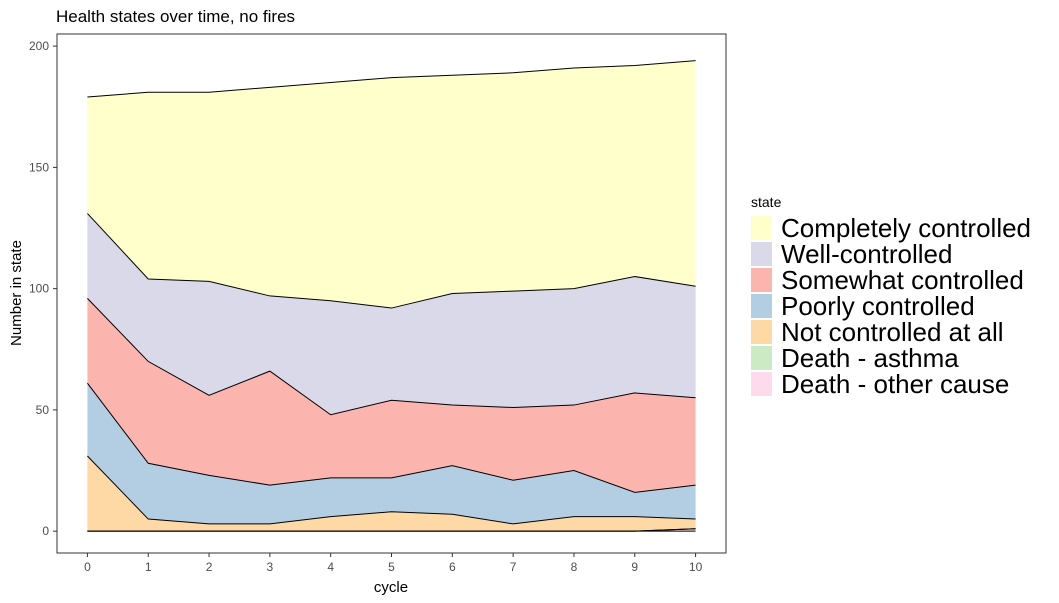 This screenshot has height=603, width=1059. Describe the element at coordinates (39, 46) in the screenshot. I see `y-tick-label: 200` at that location.